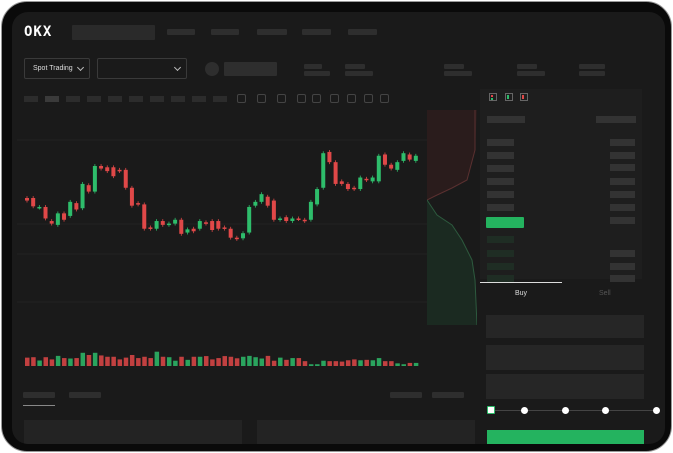 The width and height of the screenshot is (673, 453). I want to click on pair-dropdown, so click(142, 68).